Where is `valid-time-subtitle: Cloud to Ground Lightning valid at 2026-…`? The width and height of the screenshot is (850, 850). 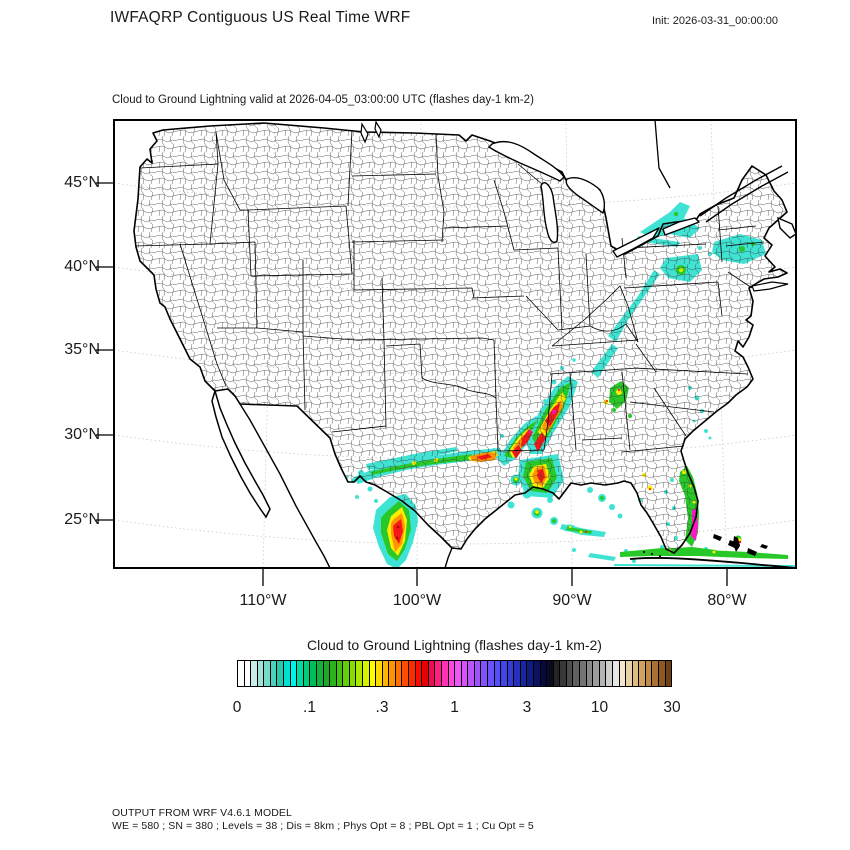 valid-time-subtitle: Cloud to Ground Lightning valid at 2026-… is located at coordinates (323, 100).